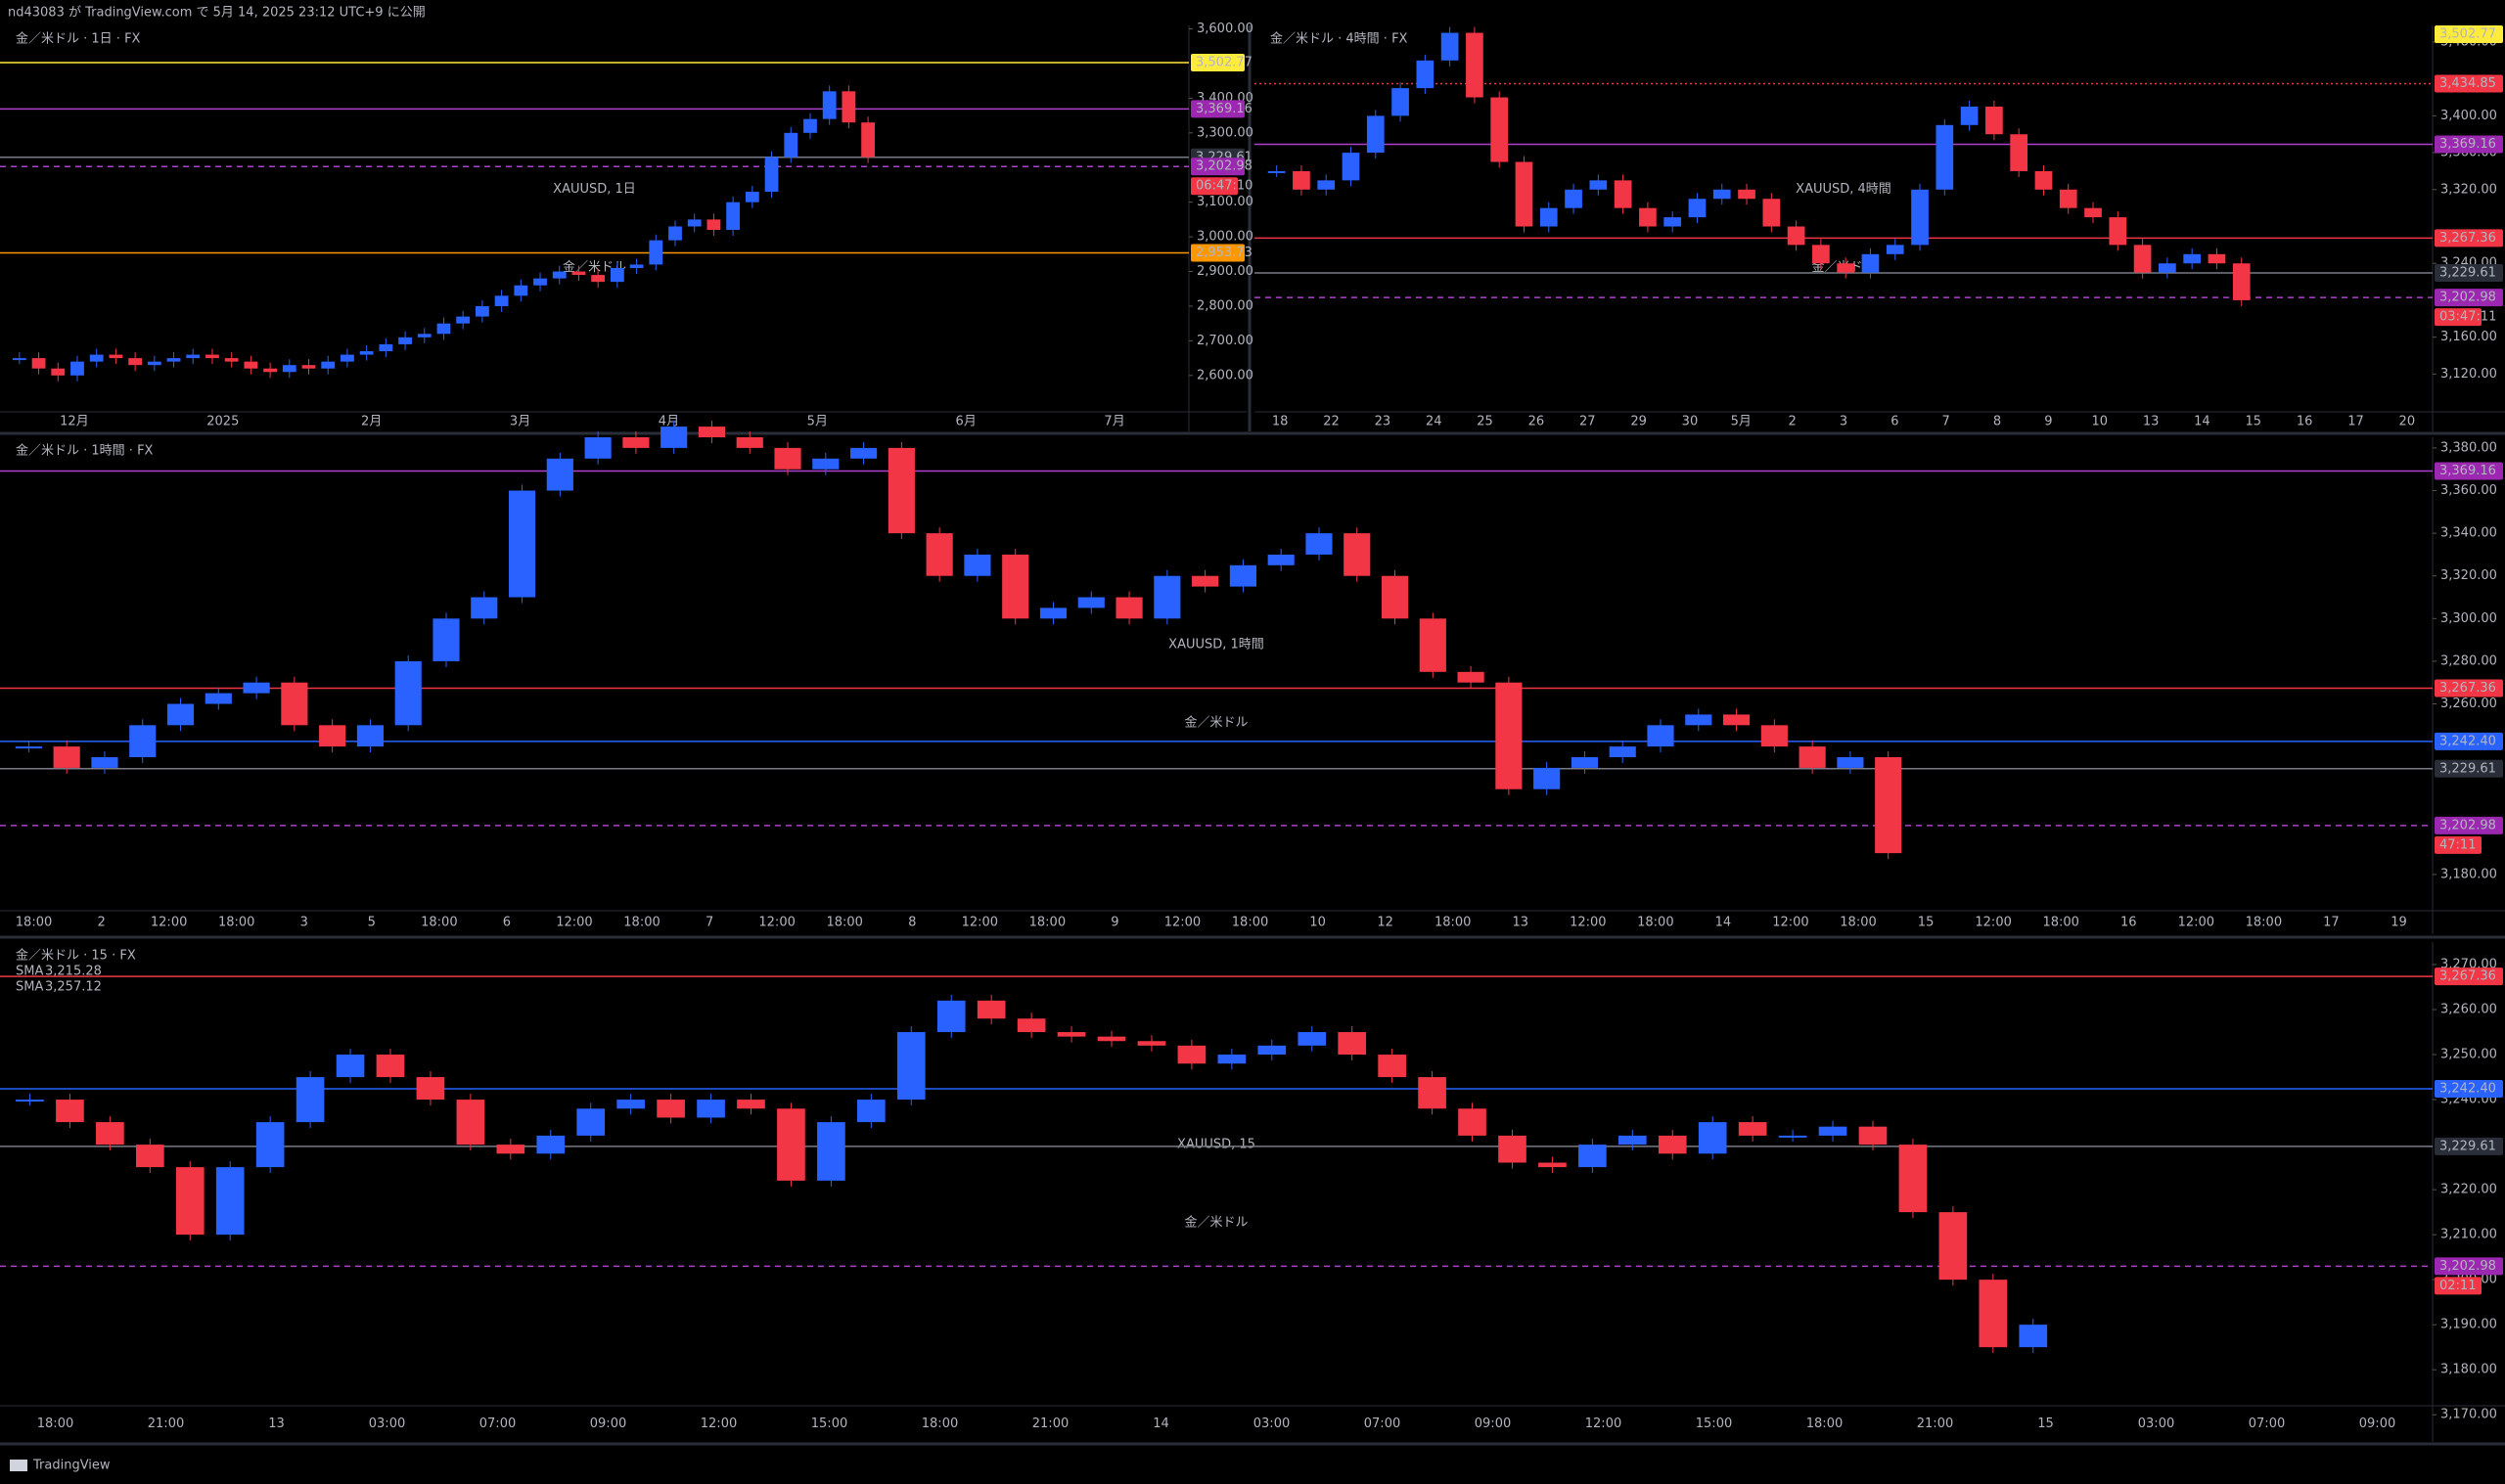 The image size is (2505, 1484). Describe the element at coordinates (1225, 271) in the screenshot. I see `y-tick-label: 2,900.00` at that location.